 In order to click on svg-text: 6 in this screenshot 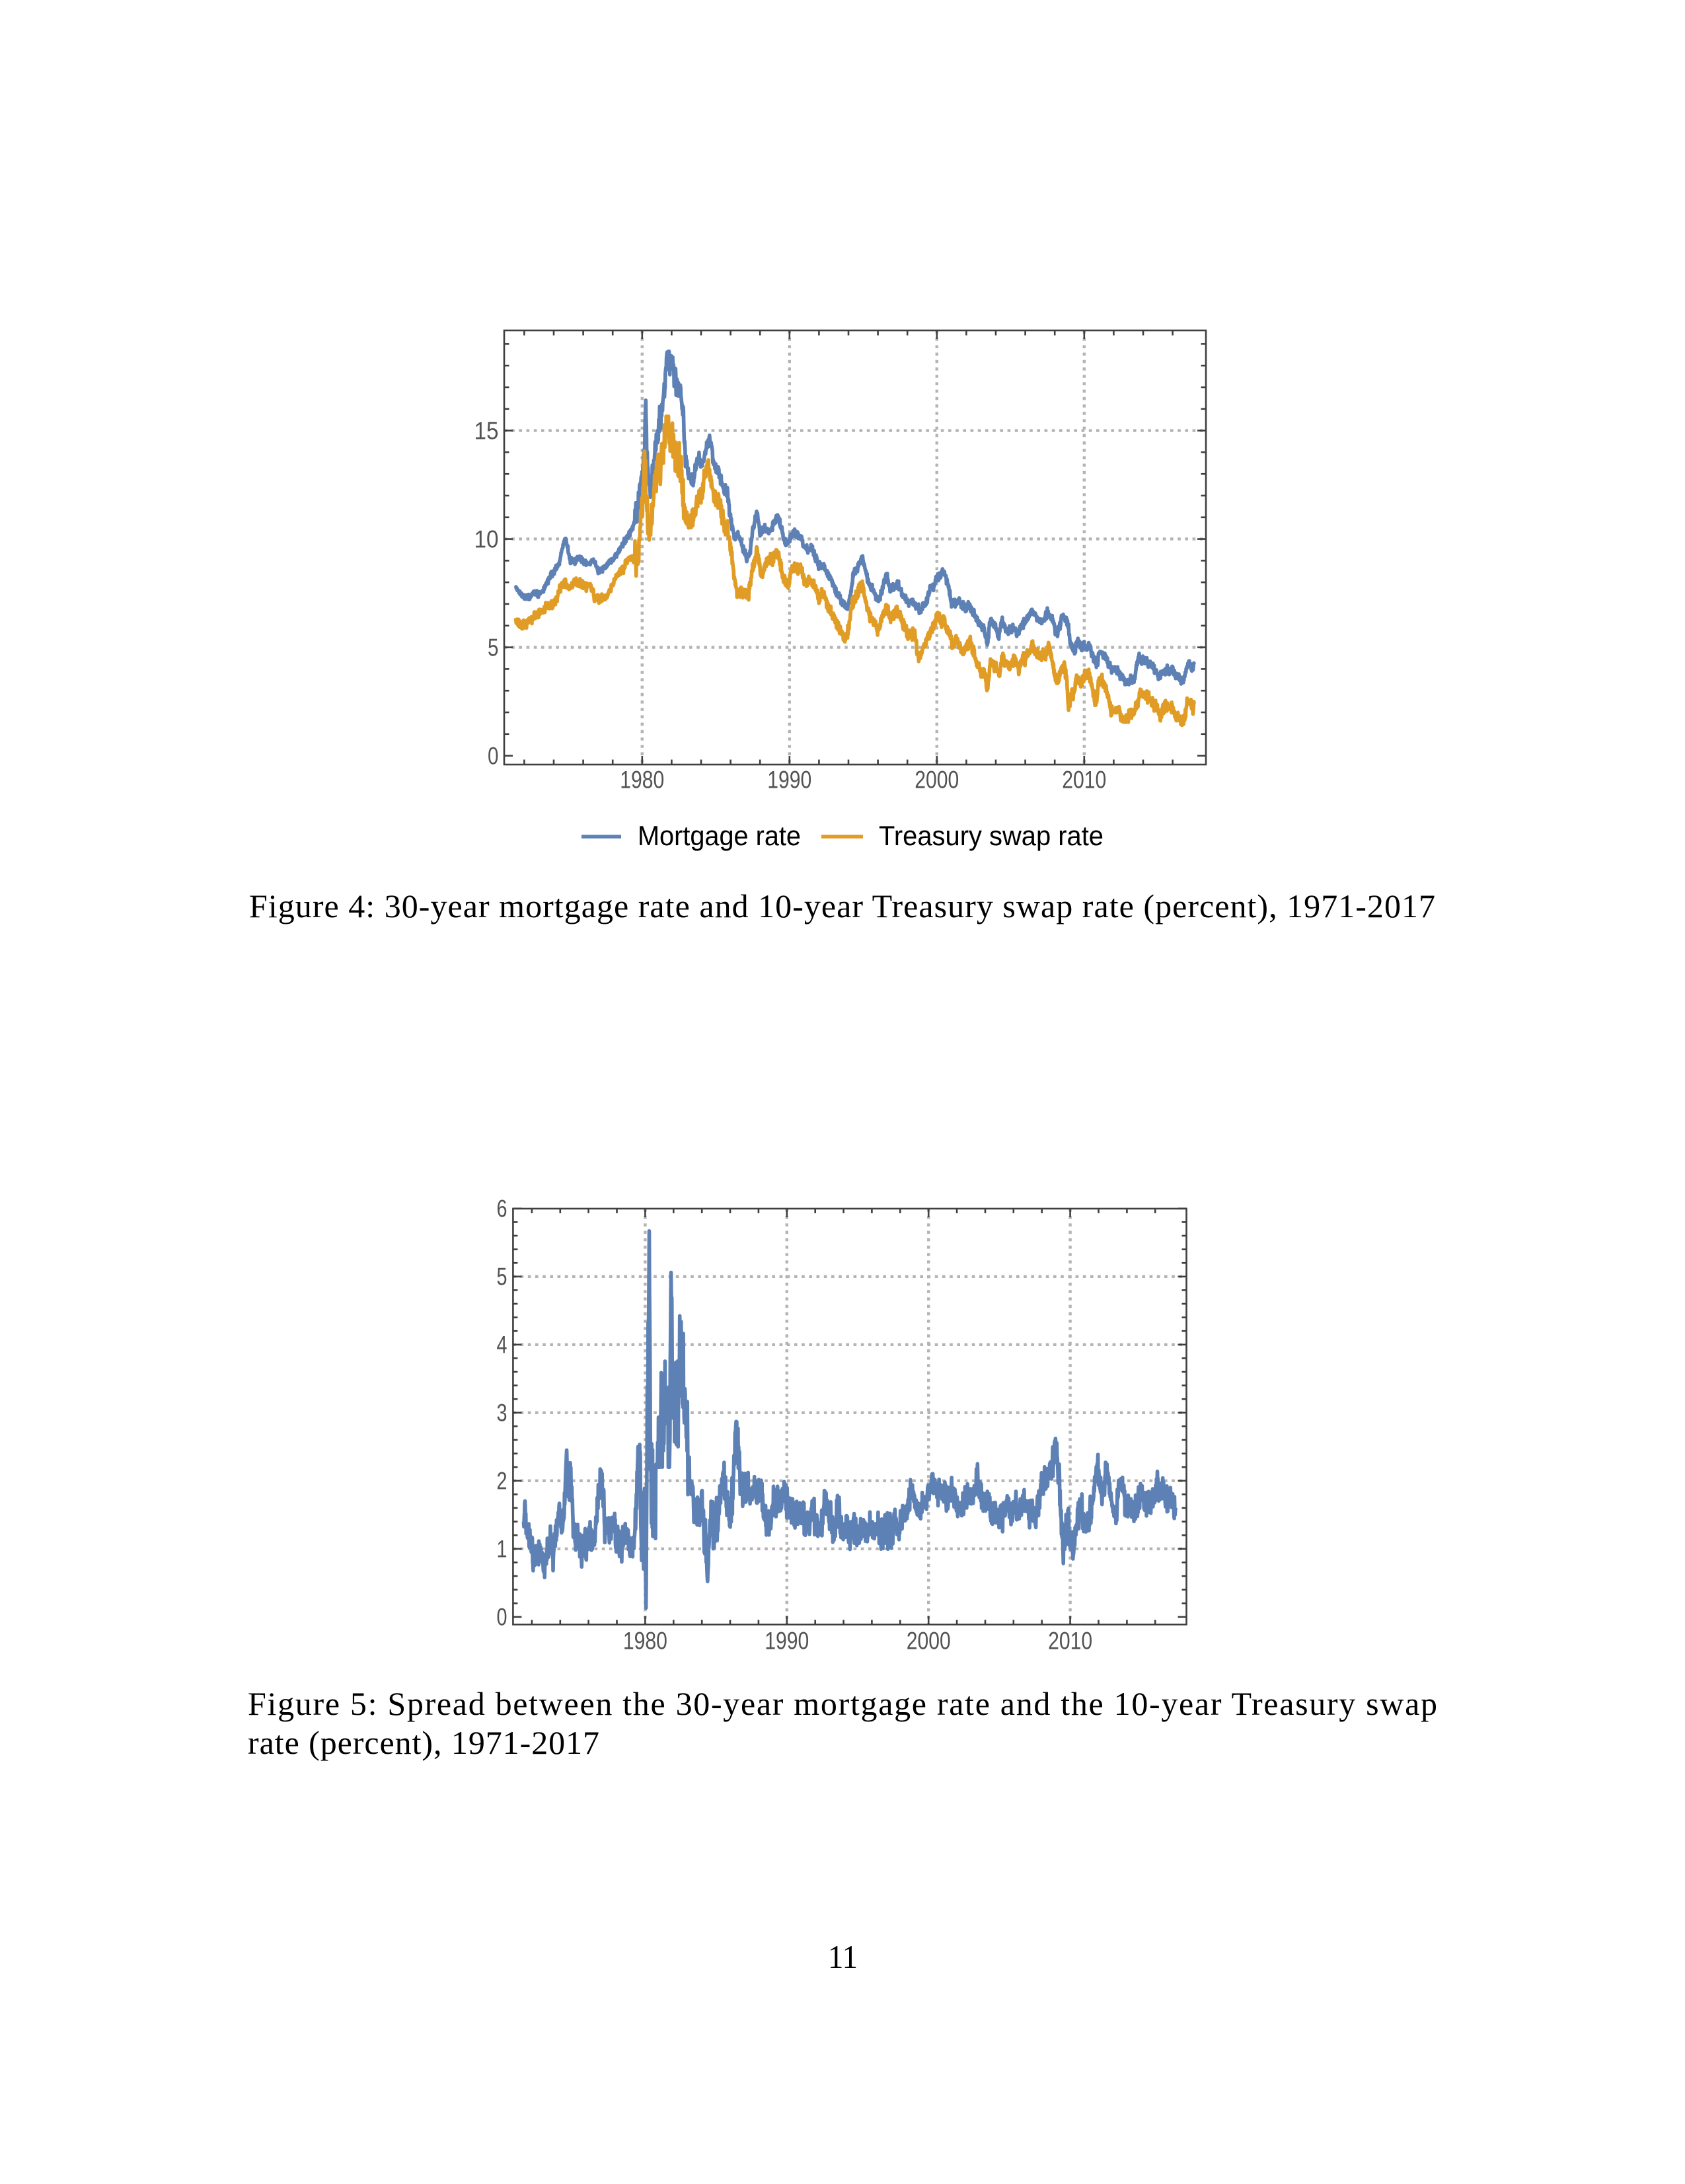, I will do `click(502, 1209)`.